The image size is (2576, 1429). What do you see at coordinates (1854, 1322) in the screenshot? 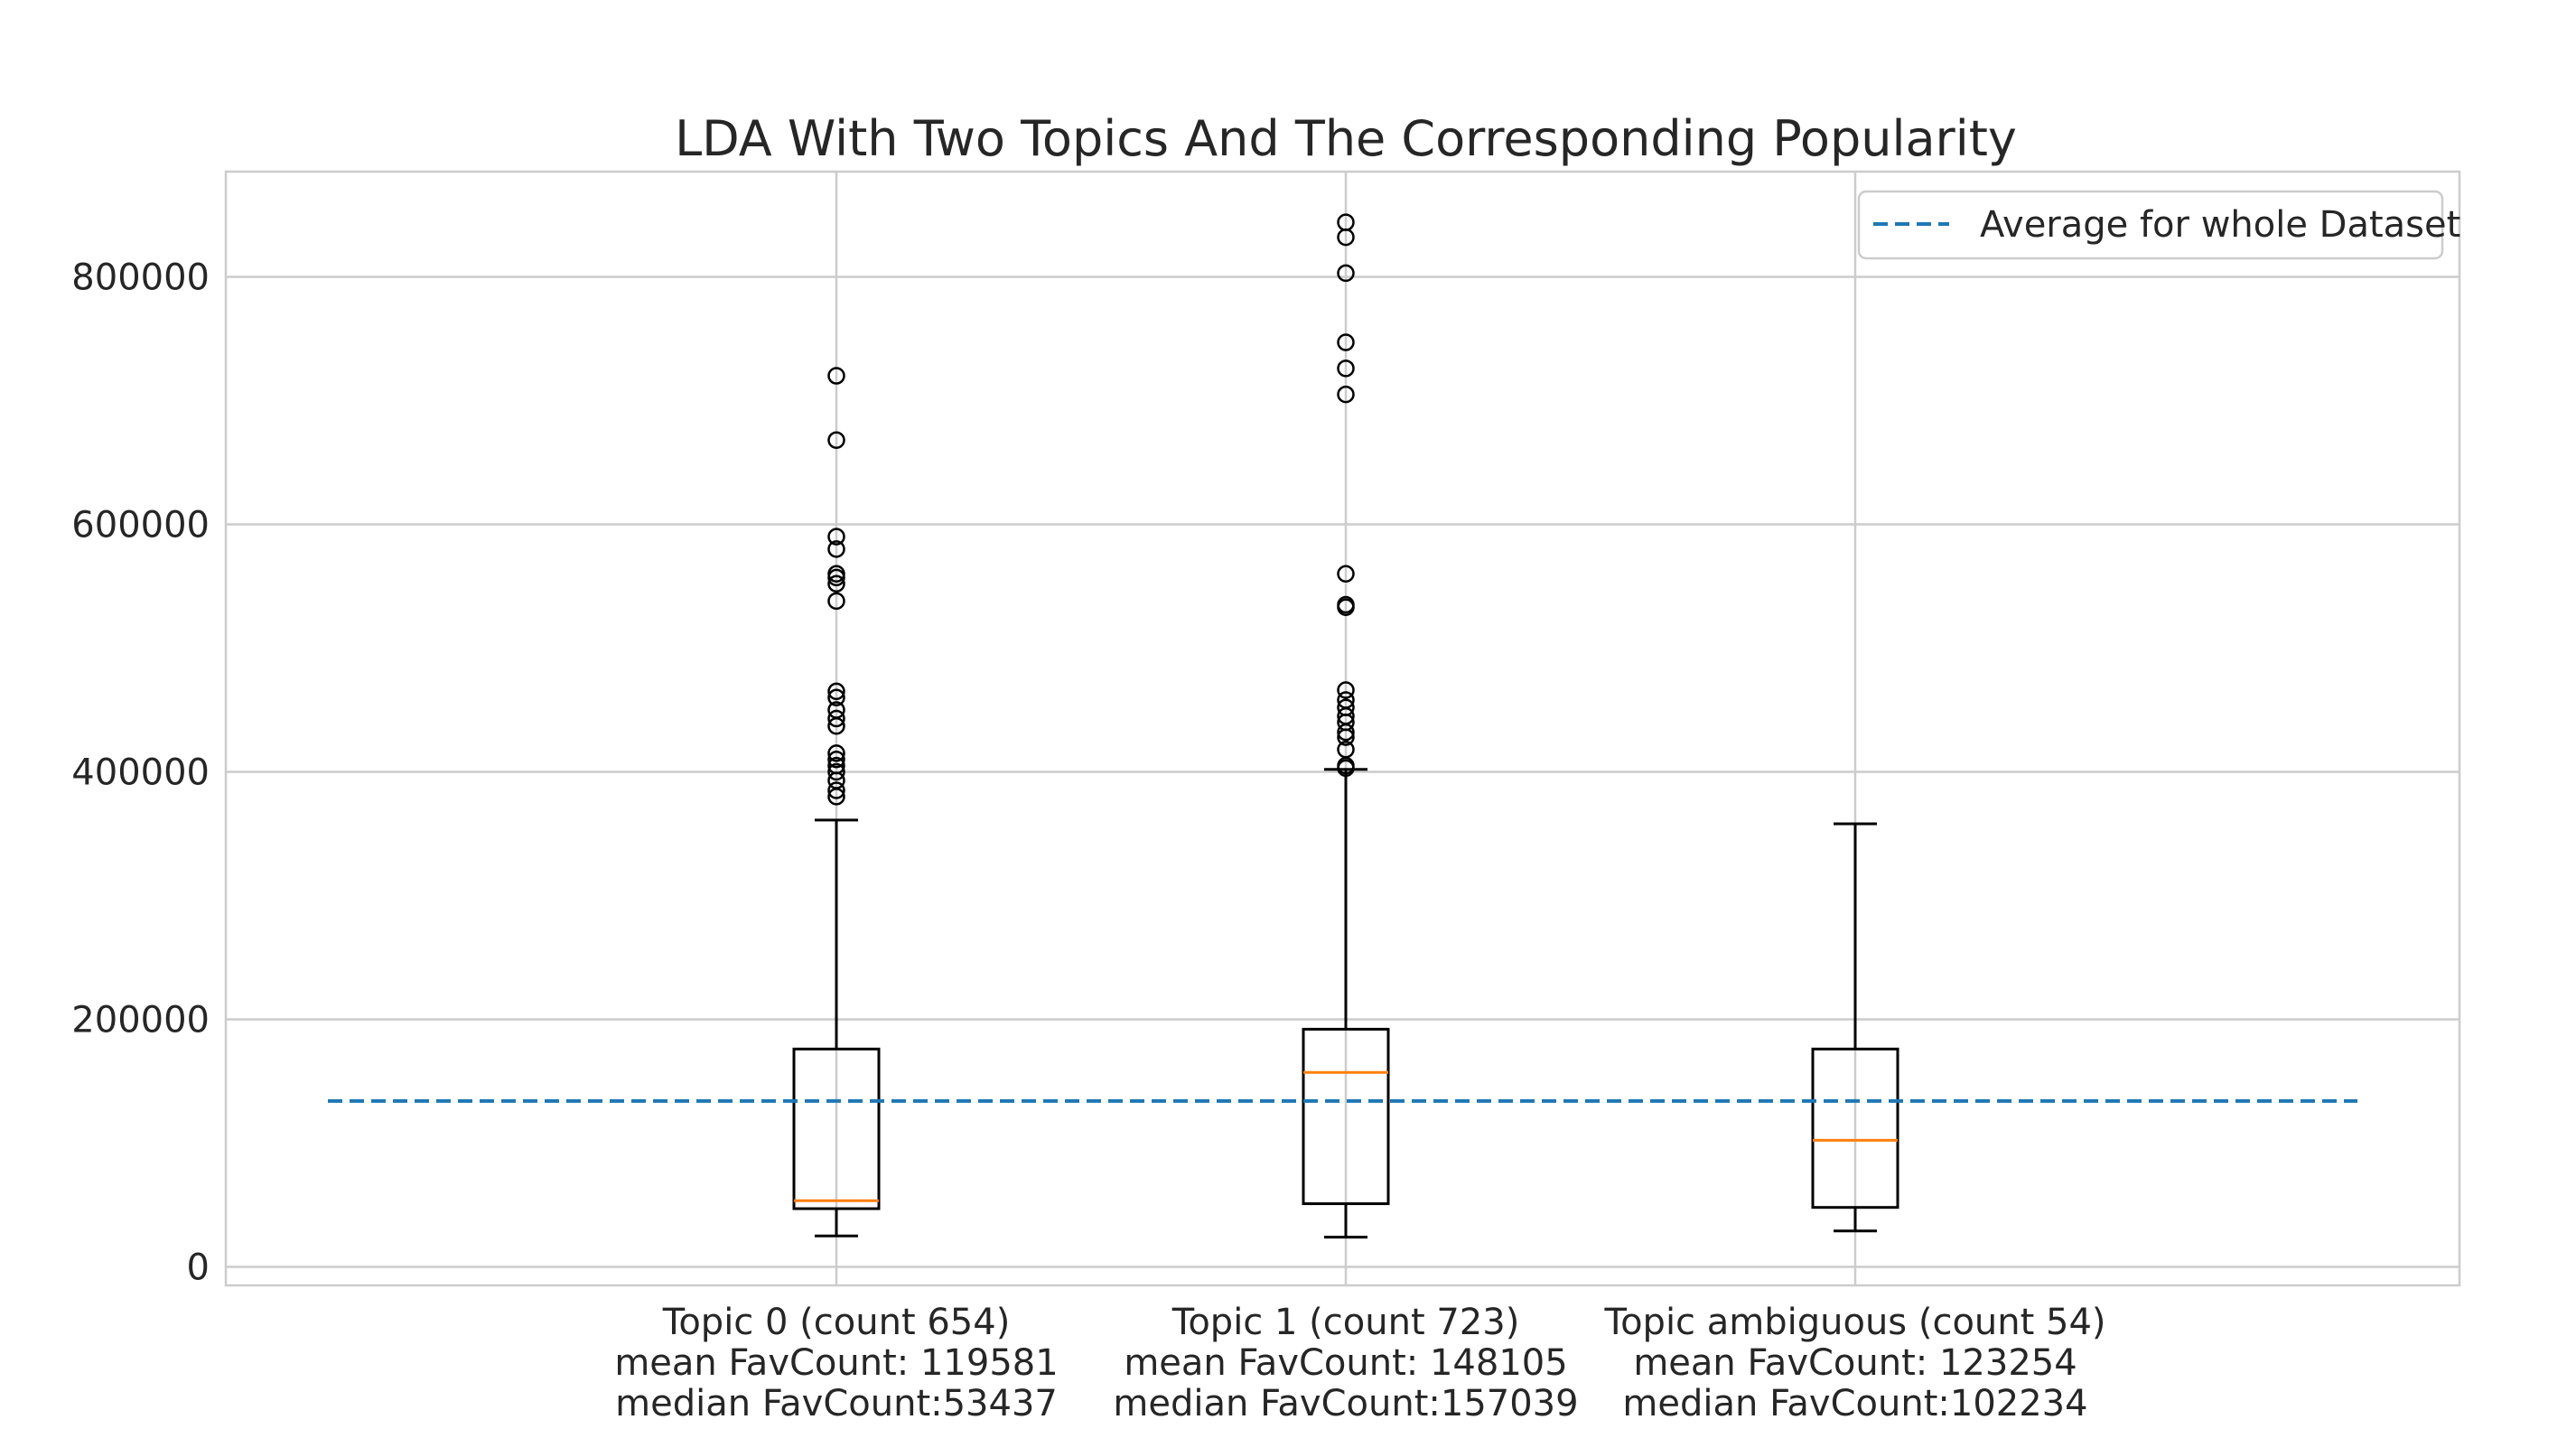
I see `x-tick-label-line: Topic ambiguous (count 54)` at bounding box center [1854, 1322].